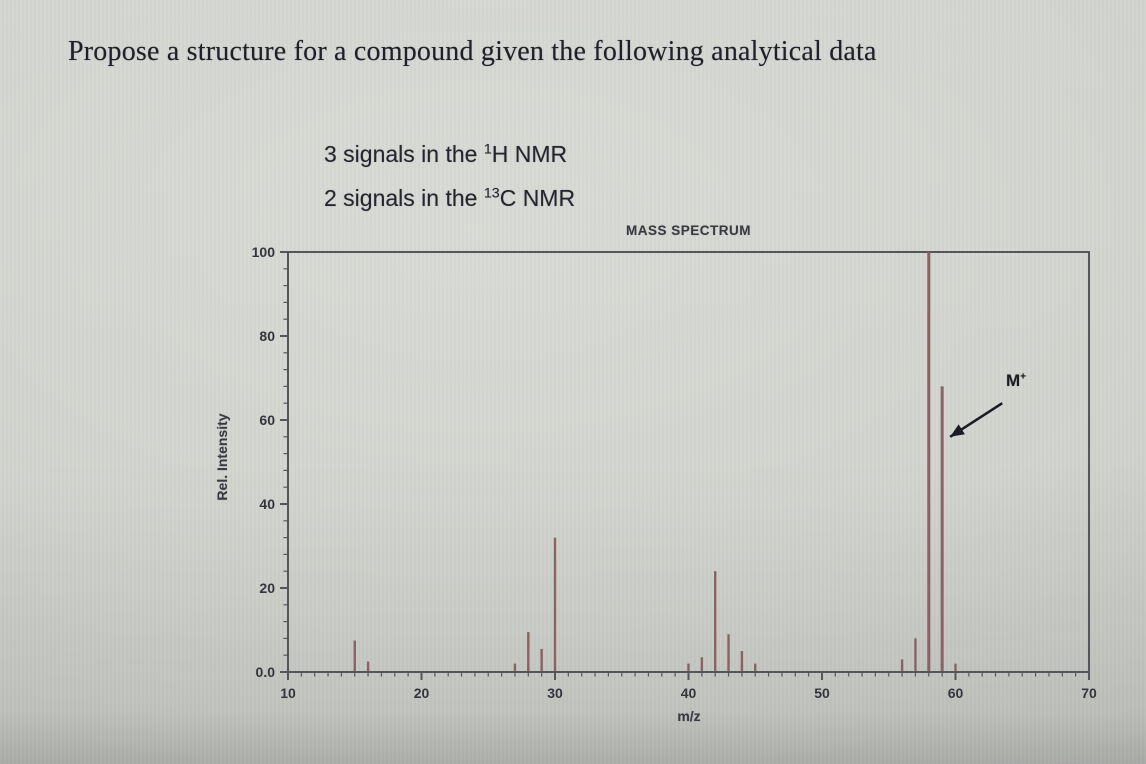  Describe the element at coordinates (422, 693) in the screenshot. I see `x-tick-label-20: 20` at that location.